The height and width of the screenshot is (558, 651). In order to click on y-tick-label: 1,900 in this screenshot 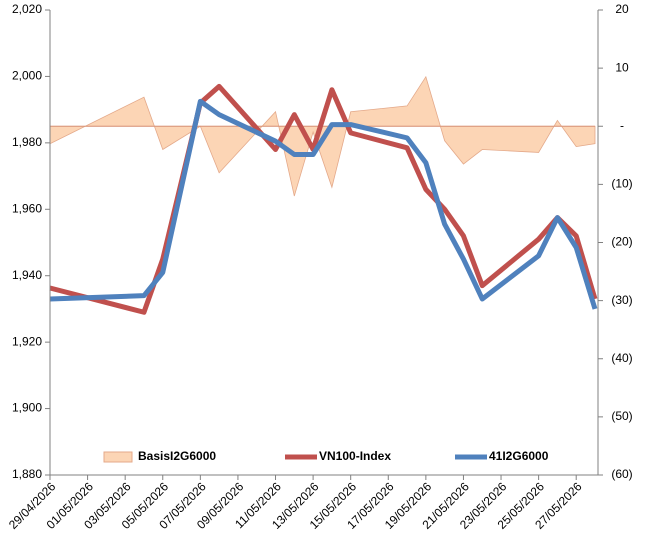, I will do `click(27, 408)`.